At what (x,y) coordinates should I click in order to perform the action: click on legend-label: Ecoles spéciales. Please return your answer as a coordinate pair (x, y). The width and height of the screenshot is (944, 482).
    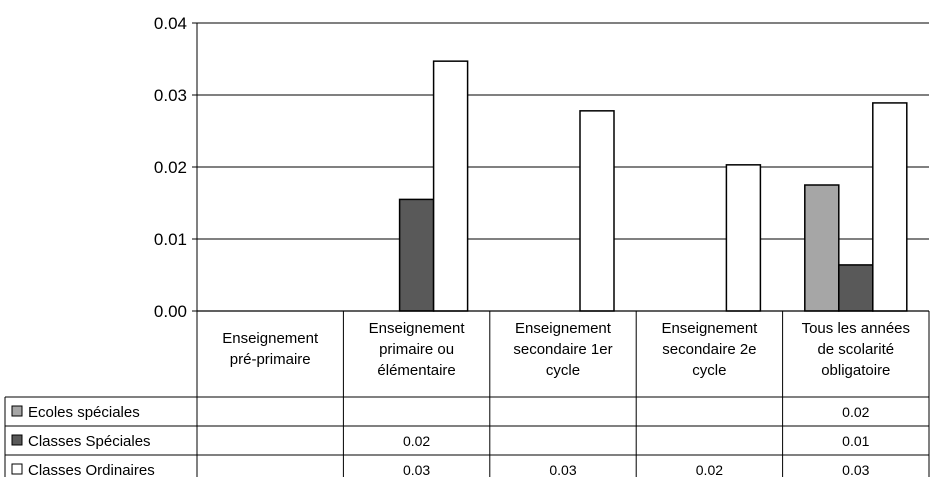
    Looking at the image, I should click on (84, 412).